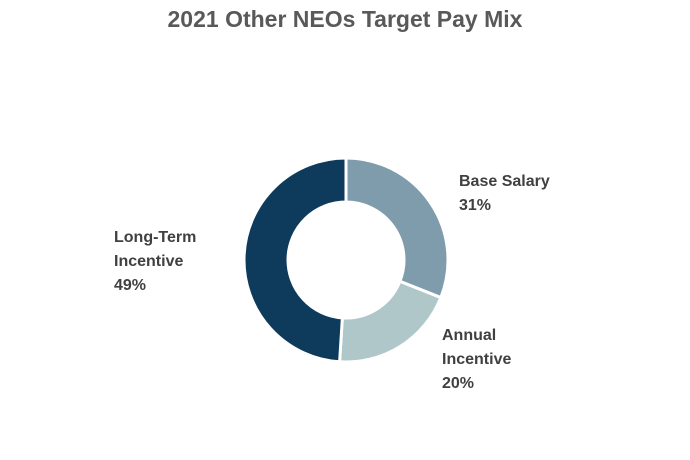 The height and width of the screenshot is (460, 690). What do you see at coordinates (345, 19) in the screenshot?
I see `chart-title: 2021 Other NEOs Target Pay Mix` at bounding box center [345, 19].